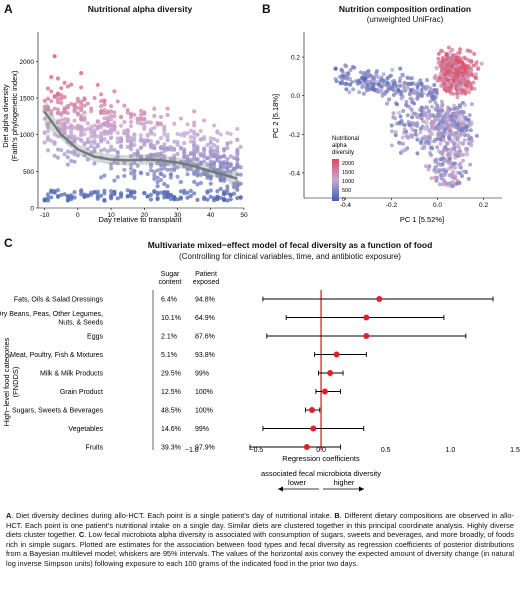  What do you see at coordinates (343, 153) in the screenshot?
I see `legend-title-3: diversity` at bounding box center [343, 153].